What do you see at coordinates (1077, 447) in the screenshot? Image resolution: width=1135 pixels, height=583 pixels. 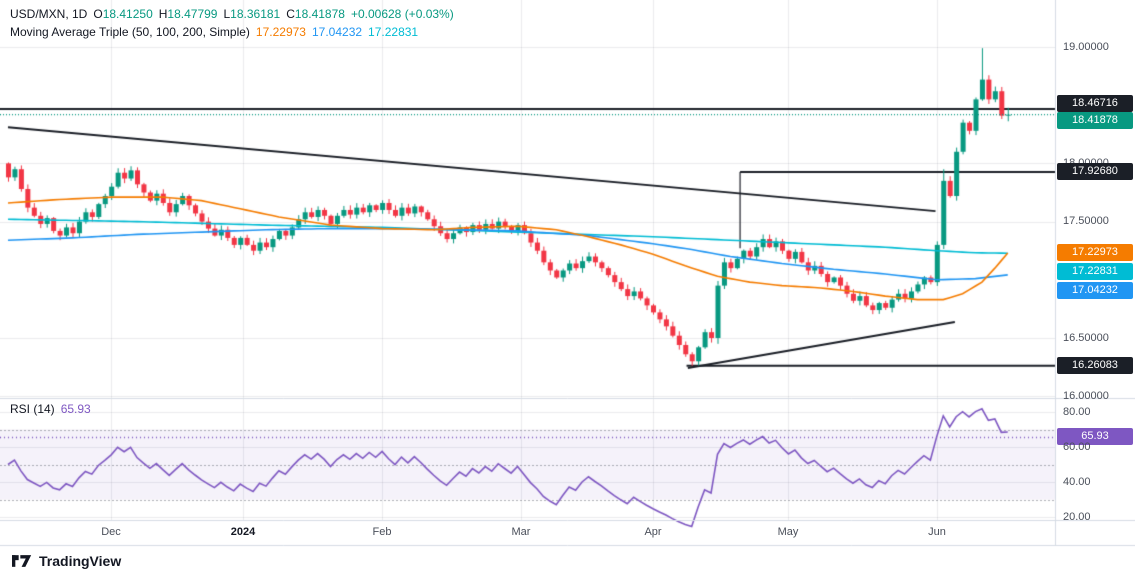 I see `rsi-tick-60: 60.00` at bounding box center [1077, 447].